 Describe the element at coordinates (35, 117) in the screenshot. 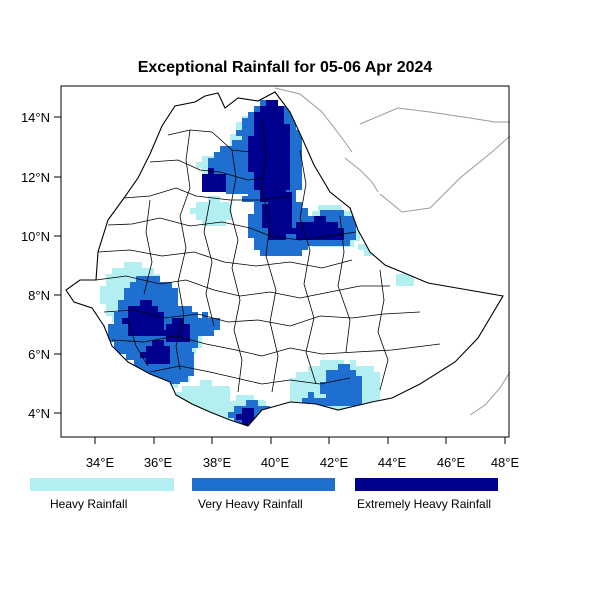

I see `y-tick-label: 14°N` at that location.